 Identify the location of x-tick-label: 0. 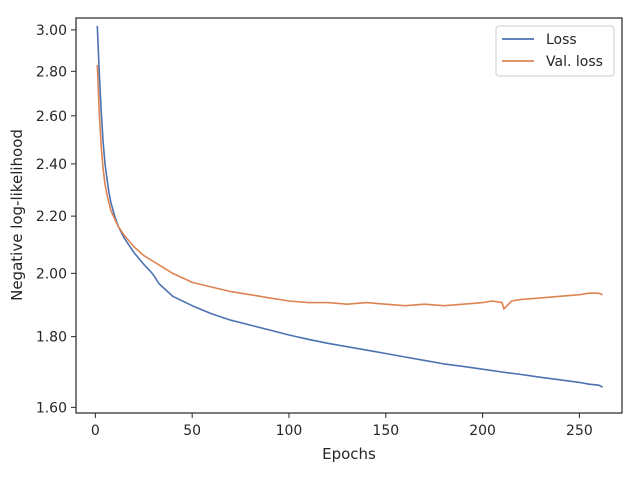
(95, 431).